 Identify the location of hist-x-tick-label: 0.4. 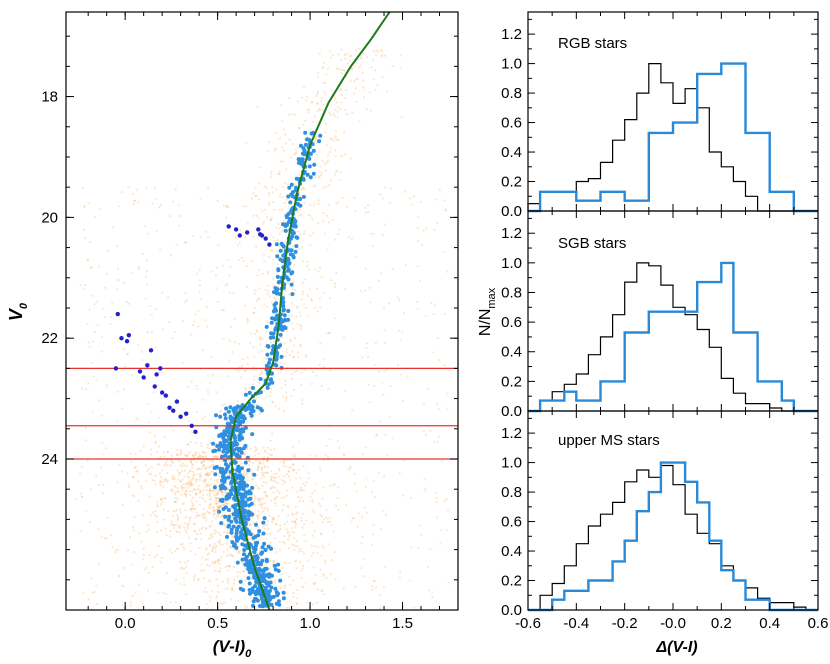
(769, 623).